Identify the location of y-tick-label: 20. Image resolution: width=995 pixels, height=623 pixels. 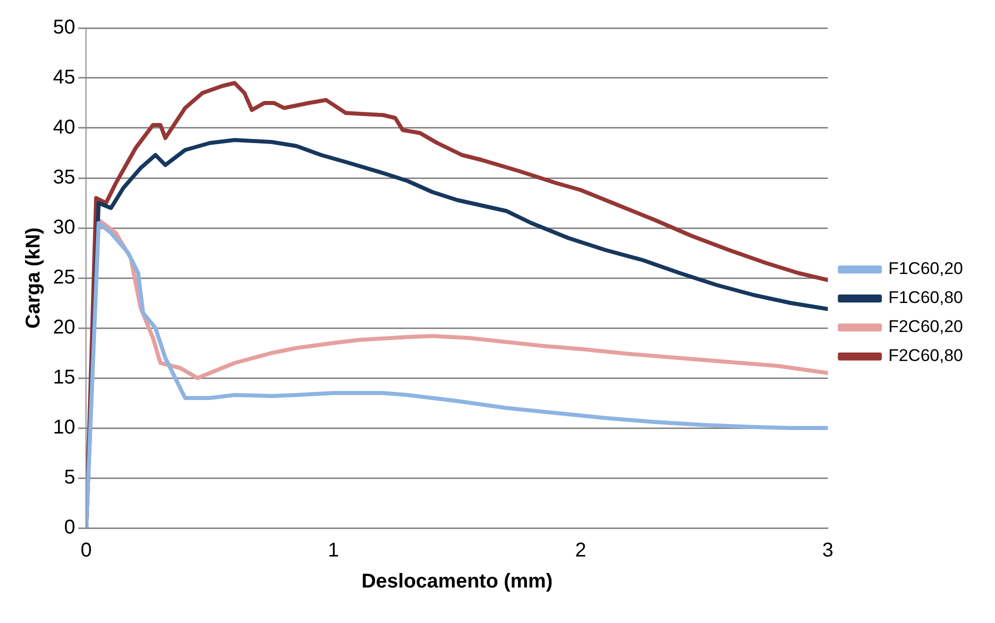
(64, 327).